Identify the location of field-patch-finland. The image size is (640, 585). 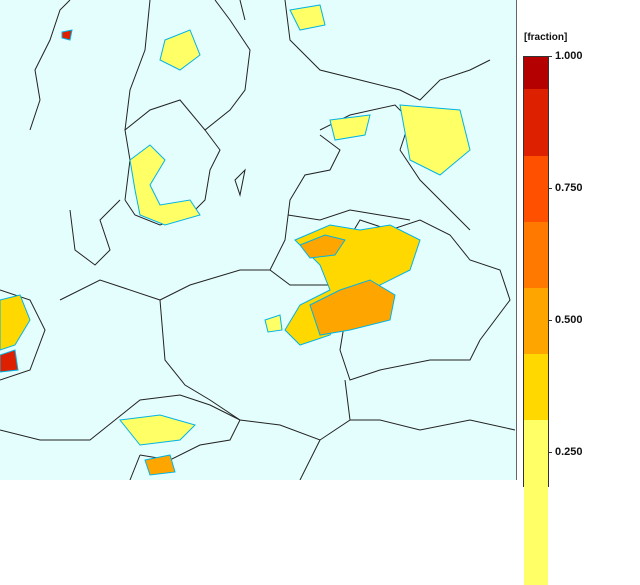
(307, 17).